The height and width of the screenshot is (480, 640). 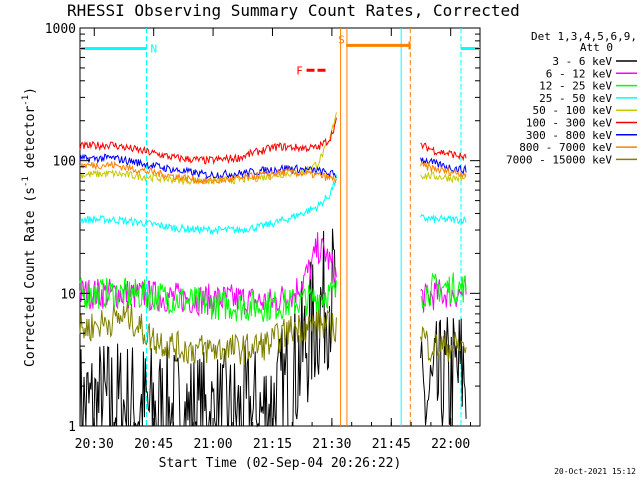 What do you see at coordinates (212, 444) in the screenshot?
I see `x-tick-label-2: 21:00` at bounding box center [212, 444].